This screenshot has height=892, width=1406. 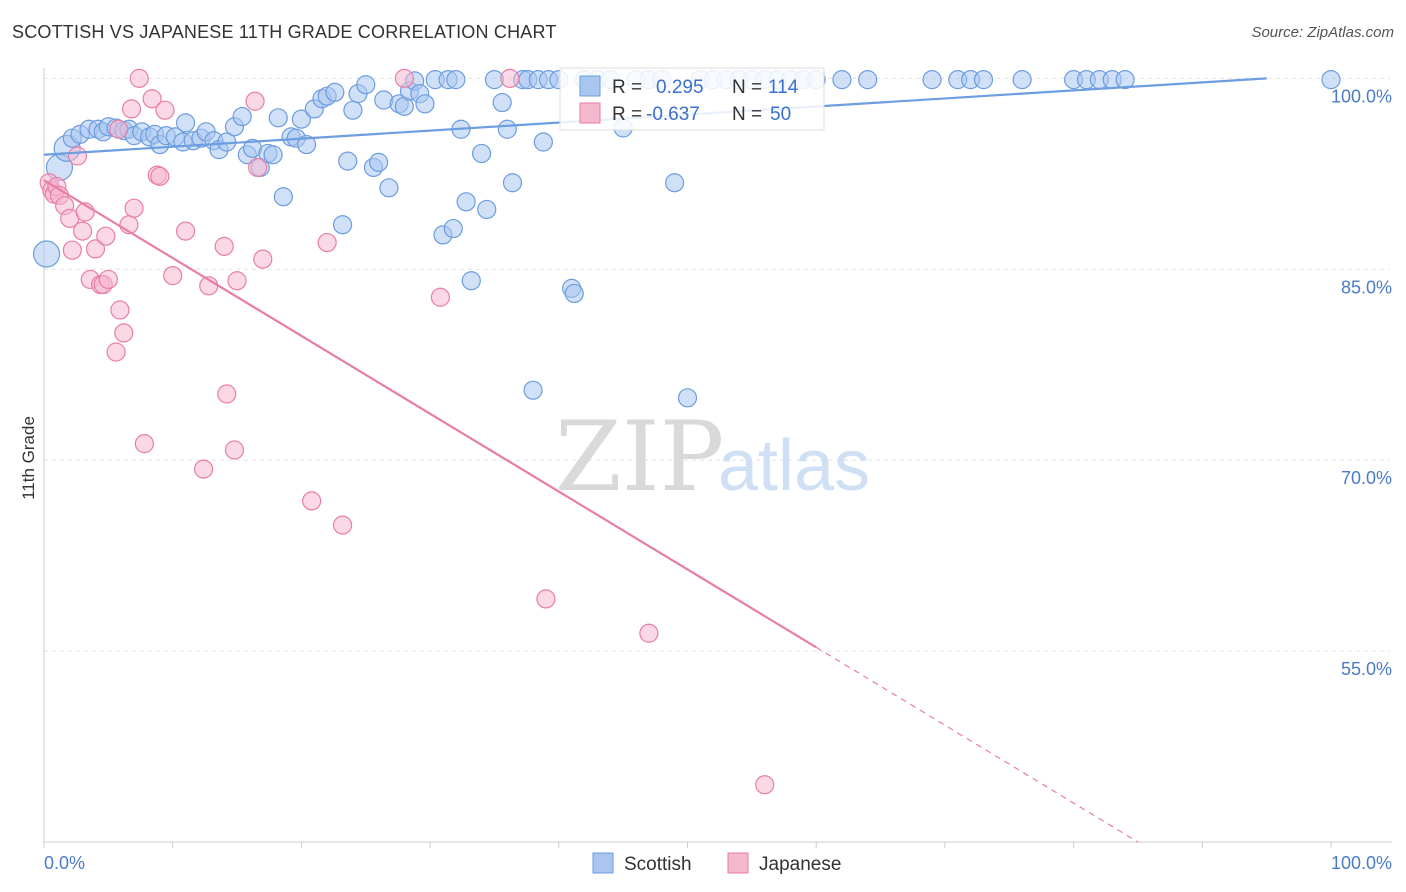 I want to click on y-tick-labels: 100.0% 85.0% 70.0% 55.0%, so click(x=1361, y=382).